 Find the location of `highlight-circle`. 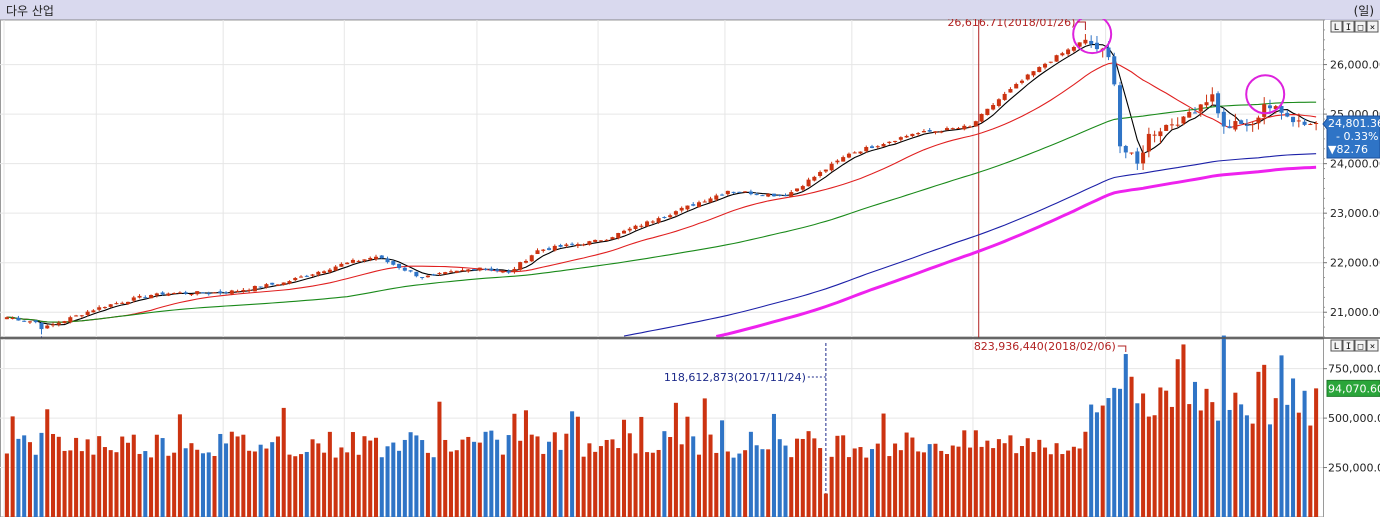

highlight-circle is located at coordinates (1092, 37).